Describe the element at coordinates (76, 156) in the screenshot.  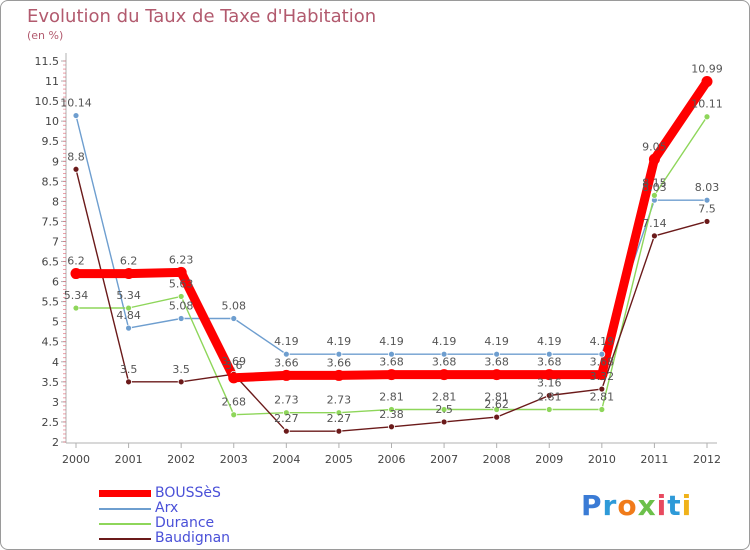
I see `data-label: 8.8` at that location.